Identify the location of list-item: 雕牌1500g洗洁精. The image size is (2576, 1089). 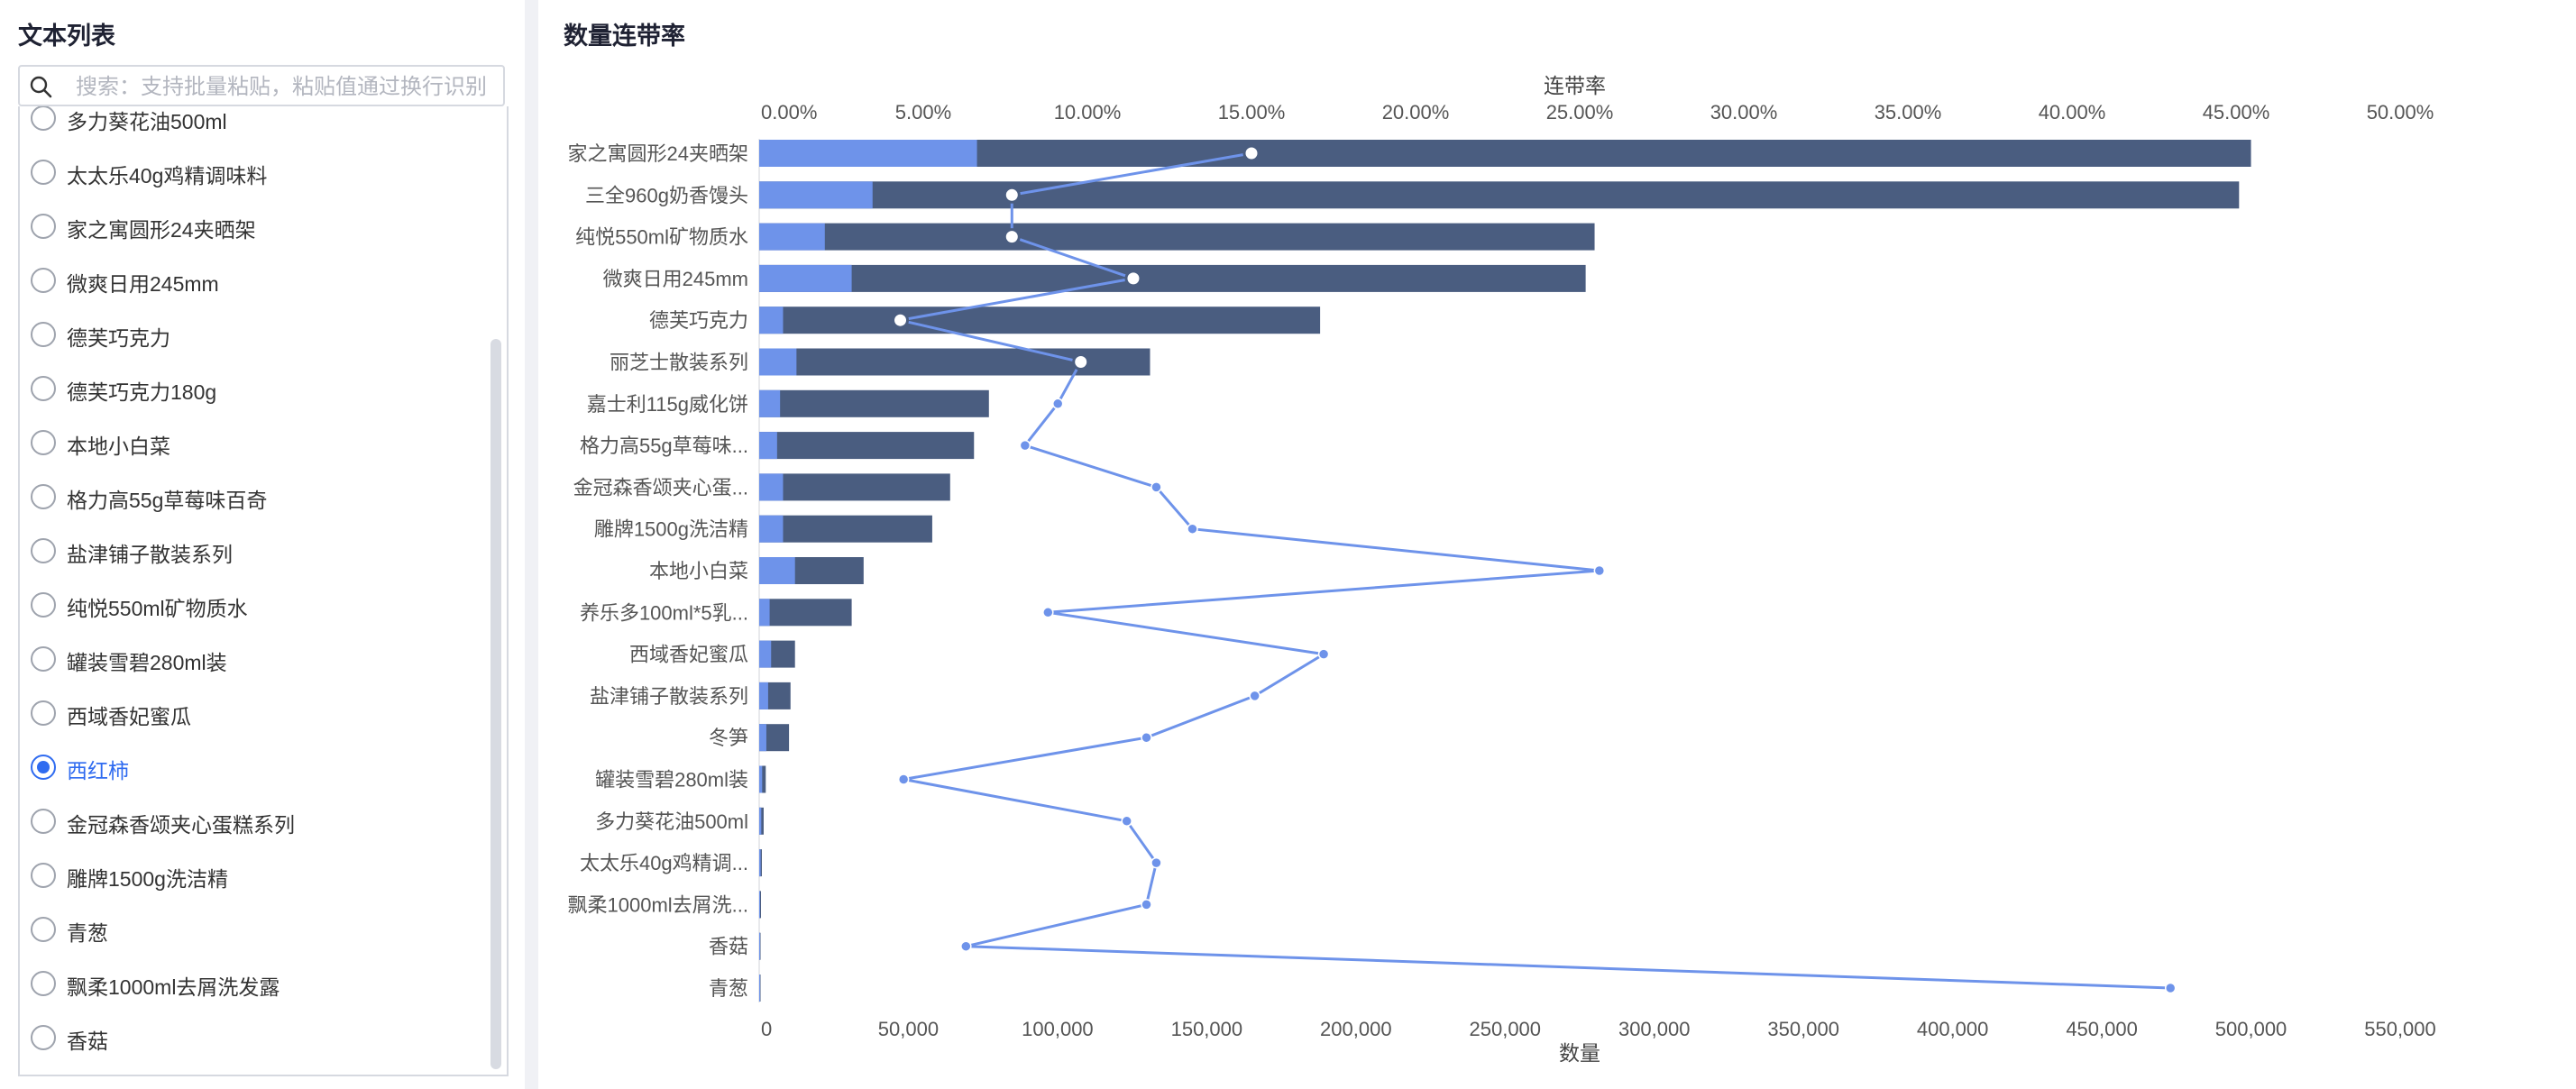
(254, 876).